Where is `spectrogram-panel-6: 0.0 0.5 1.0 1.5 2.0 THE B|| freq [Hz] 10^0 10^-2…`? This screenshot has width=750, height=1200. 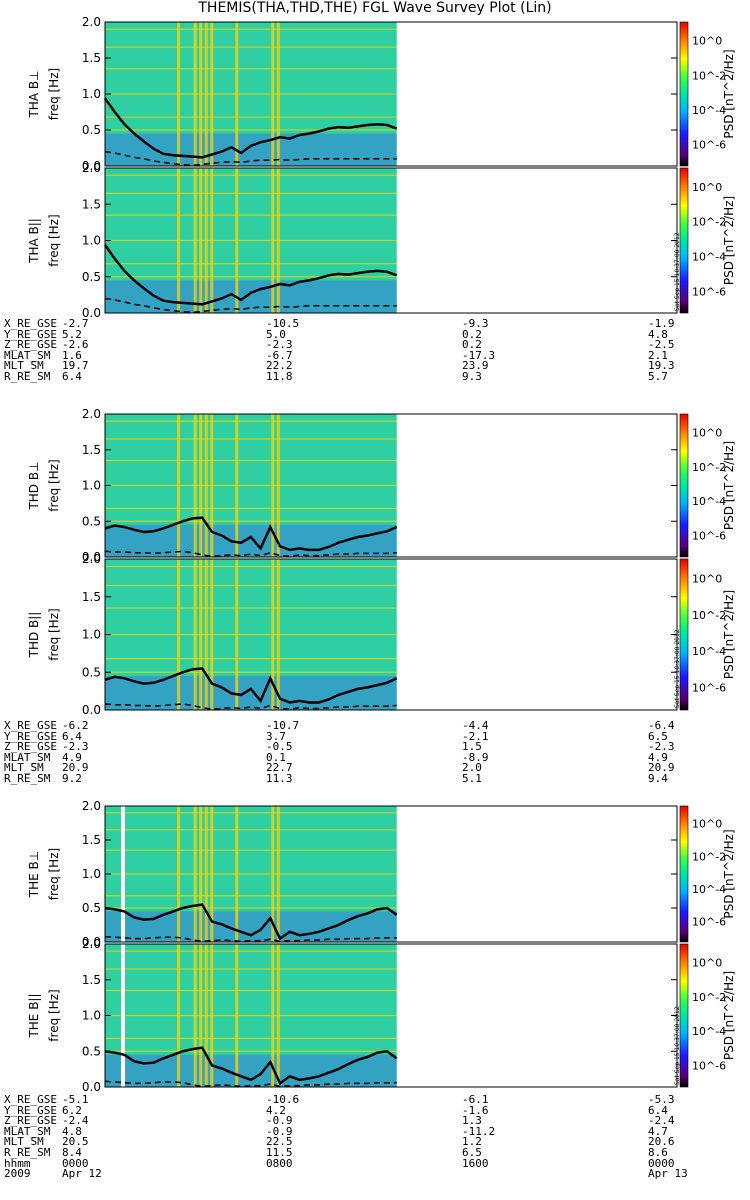 spectrogram-panel-6: 0.0 0.5 1.0 1.5 2.0 THE B|| freq [Hz] 10^0 10^-2… is located at coordinates (381, 1015).